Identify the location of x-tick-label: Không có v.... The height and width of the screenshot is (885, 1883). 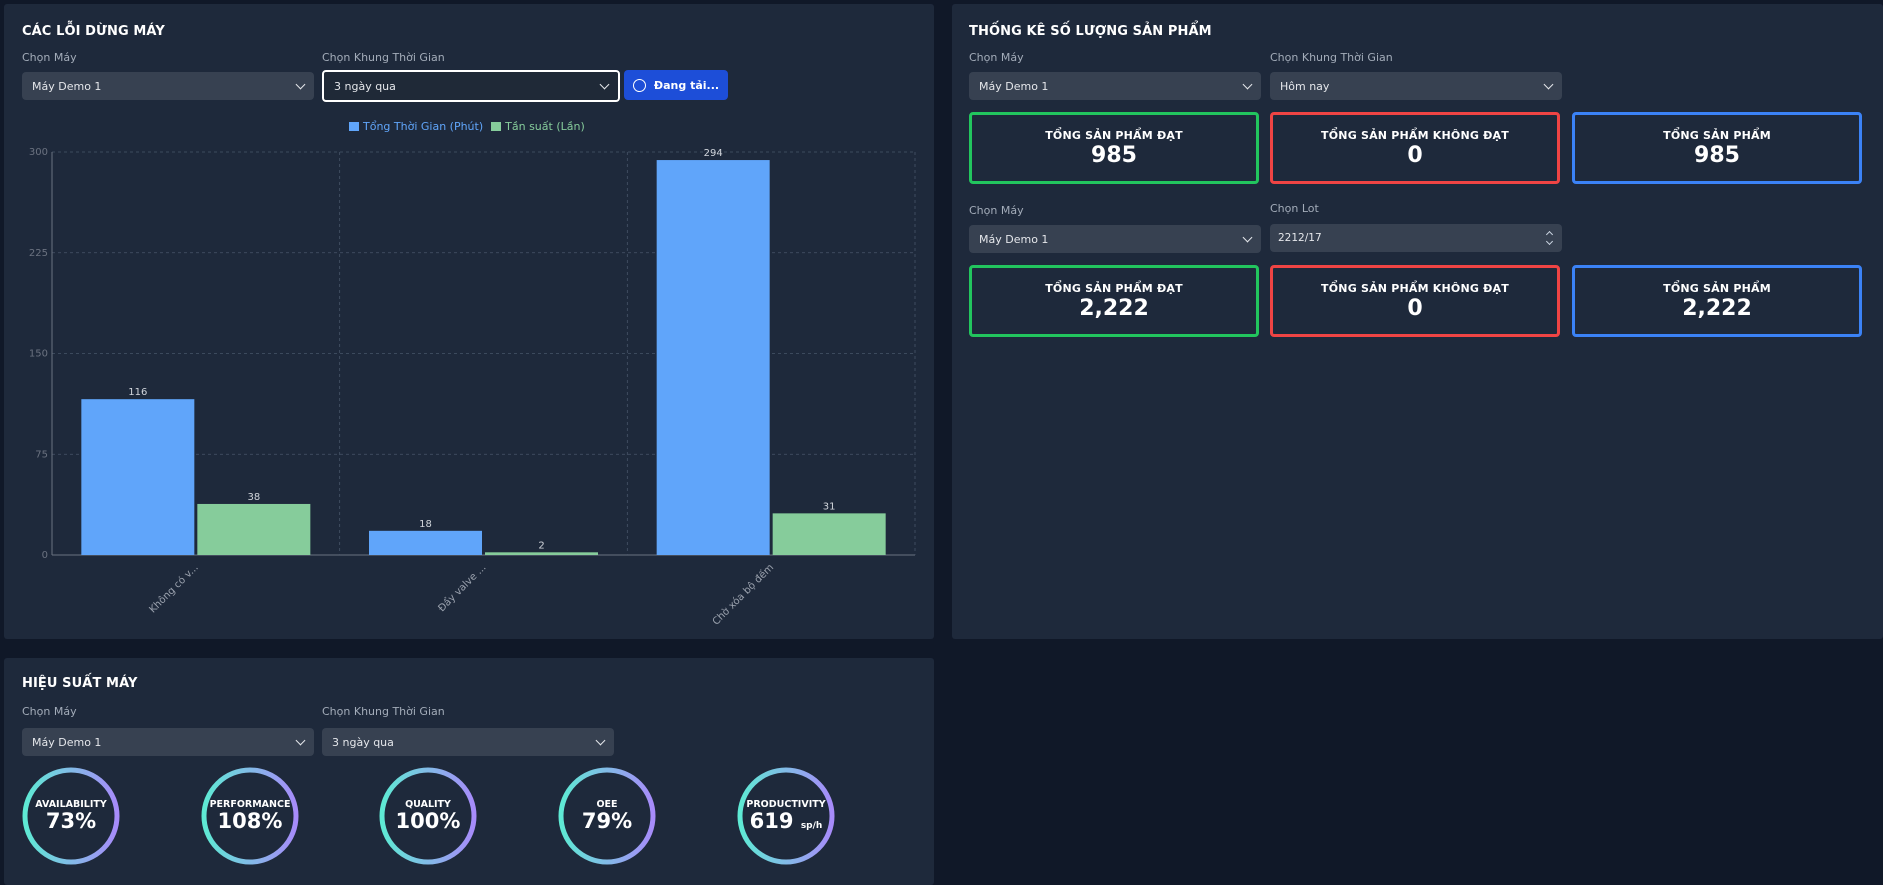
(174, 588).